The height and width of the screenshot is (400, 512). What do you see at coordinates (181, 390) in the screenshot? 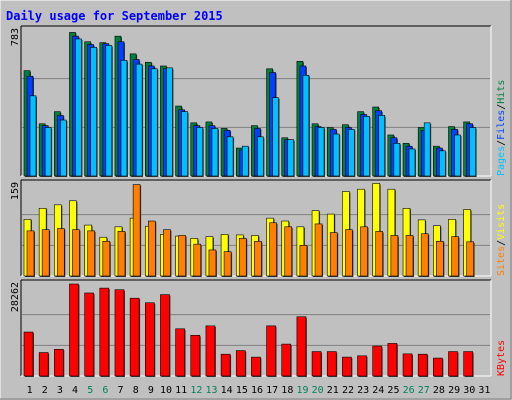
I see `x-label-day-11: 11` at bounding box center [181, 390].